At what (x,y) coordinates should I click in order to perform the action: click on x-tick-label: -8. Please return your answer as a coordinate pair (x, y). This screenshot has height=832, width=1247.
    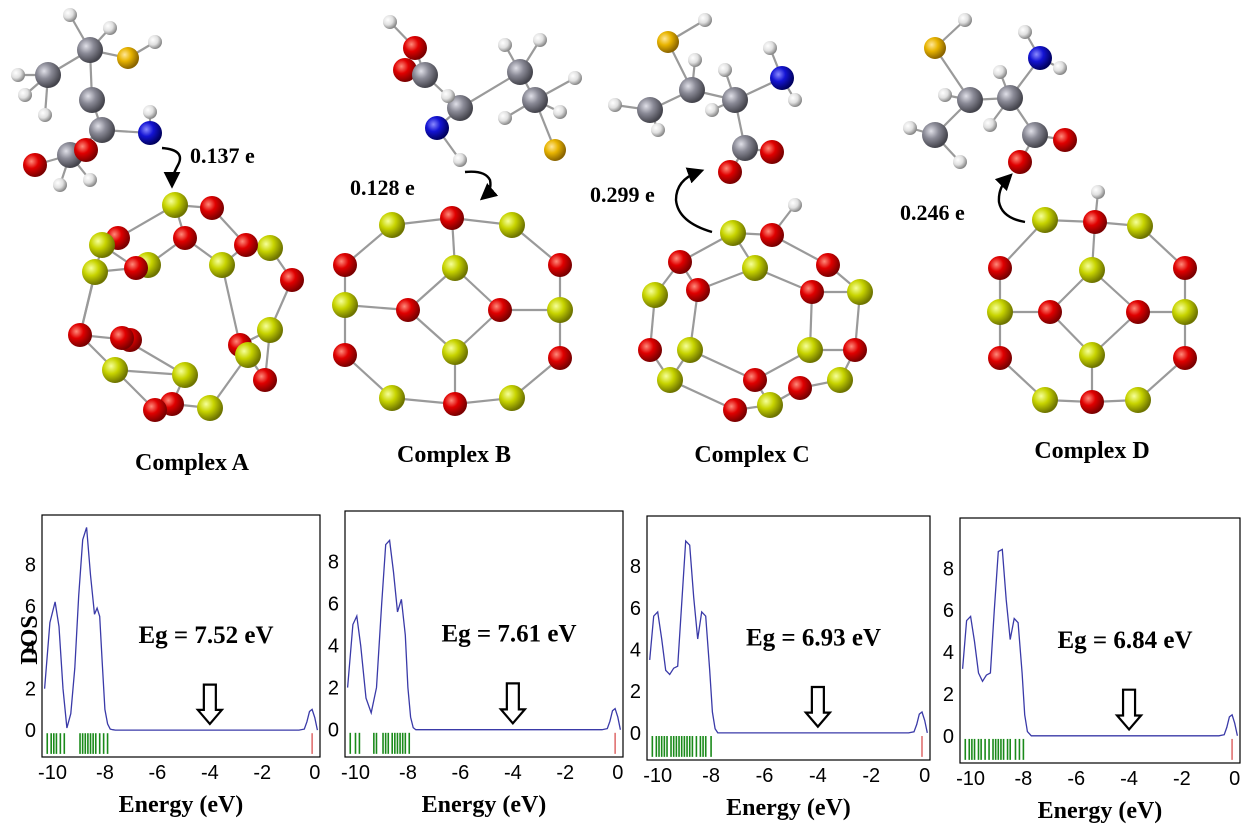
    Looking at the image, I should click on (711, 776).